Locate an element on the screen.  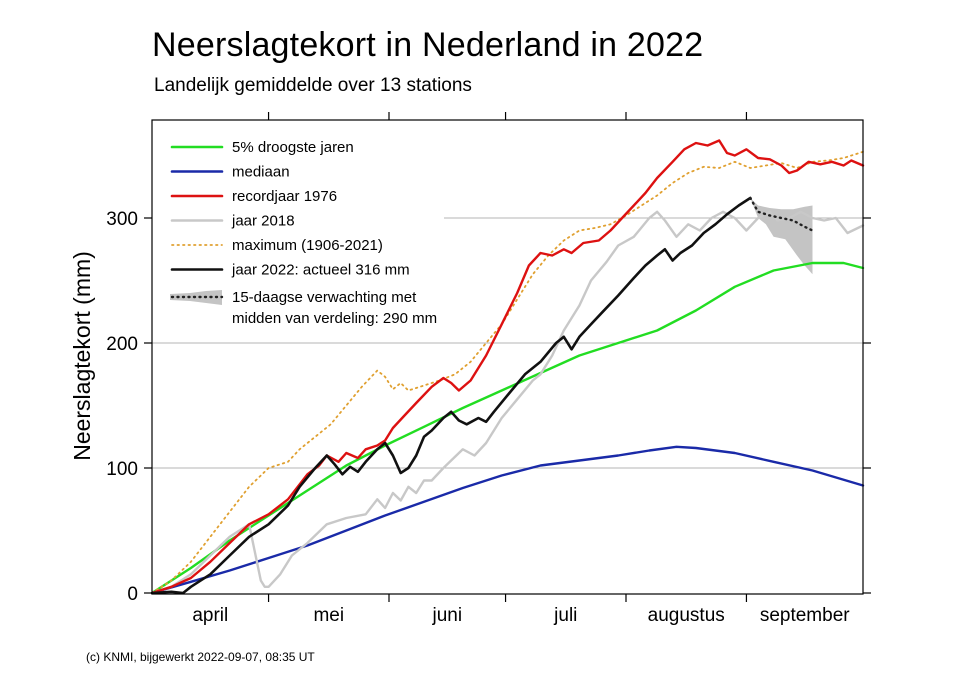
y-axis-label: Neerslagtekort (mm) is located at coordinates (82, 356).